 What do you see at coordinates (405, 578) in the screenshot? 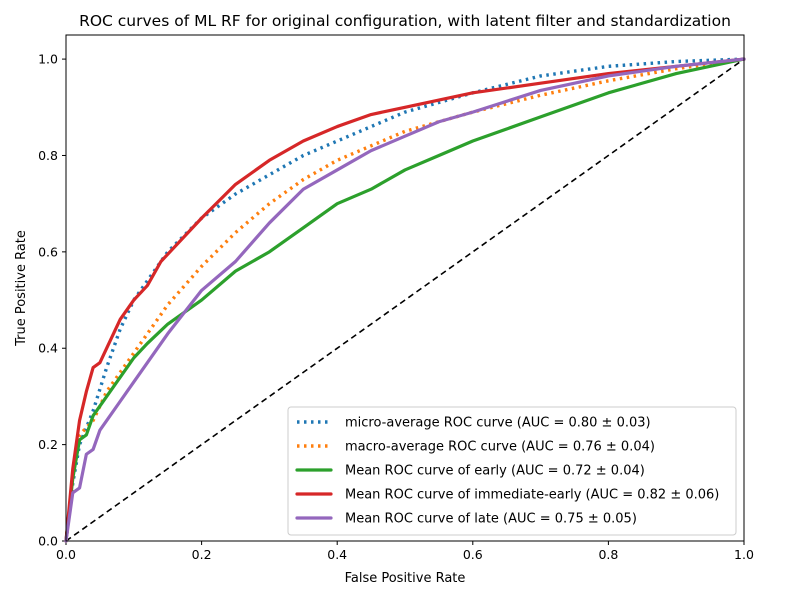
I see `x-axis-label: False Positive Rate` at bounding box center [405, 578].